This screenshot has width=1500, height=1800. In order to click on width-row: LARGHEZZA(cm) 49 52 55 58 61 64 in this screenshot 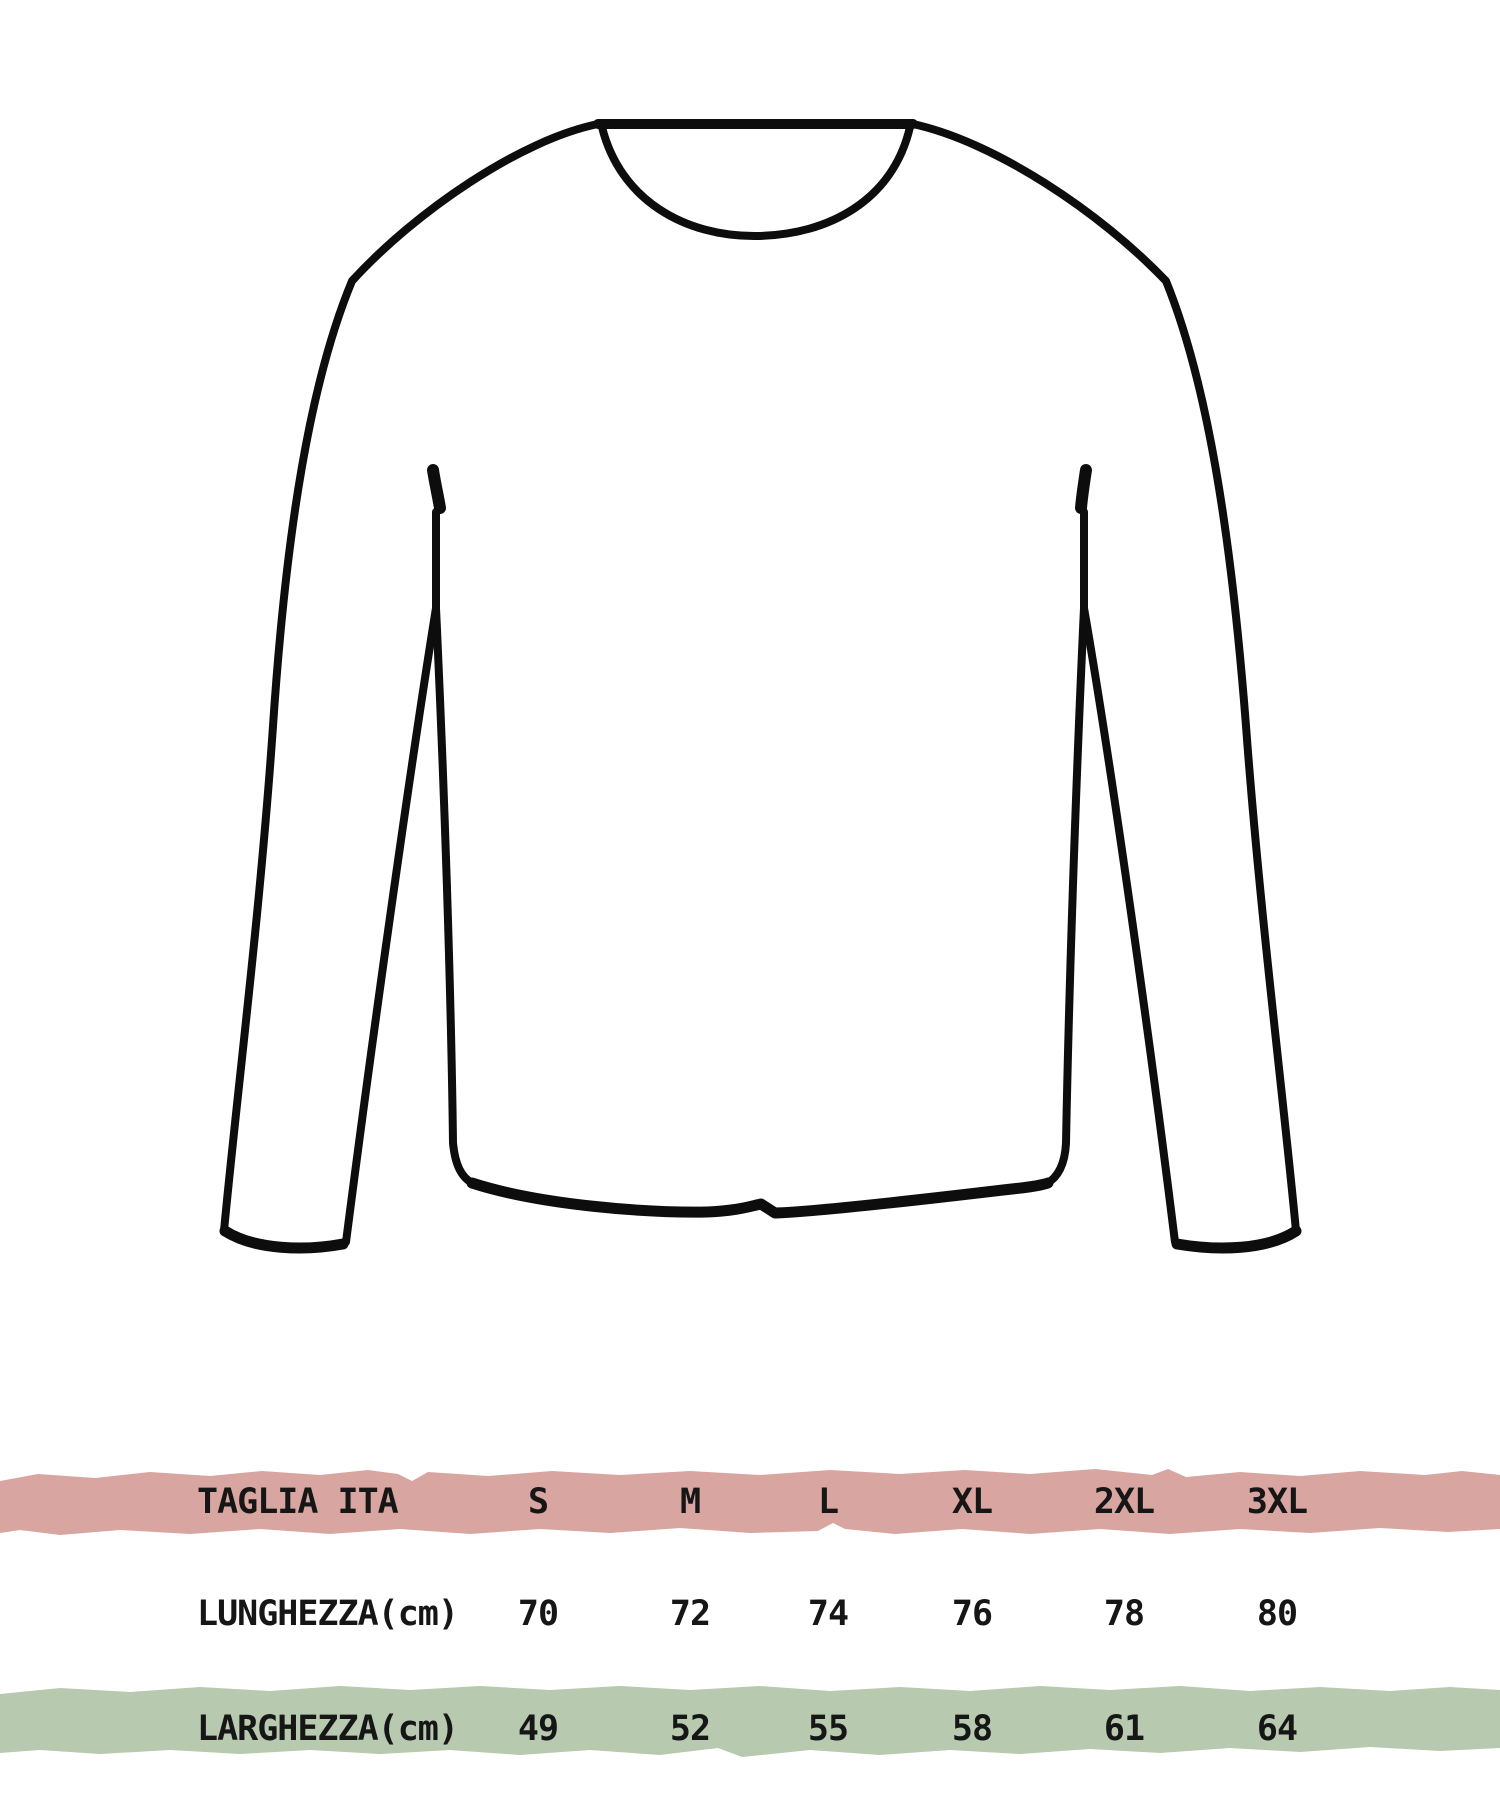, I will do `click(750, 1729)`.